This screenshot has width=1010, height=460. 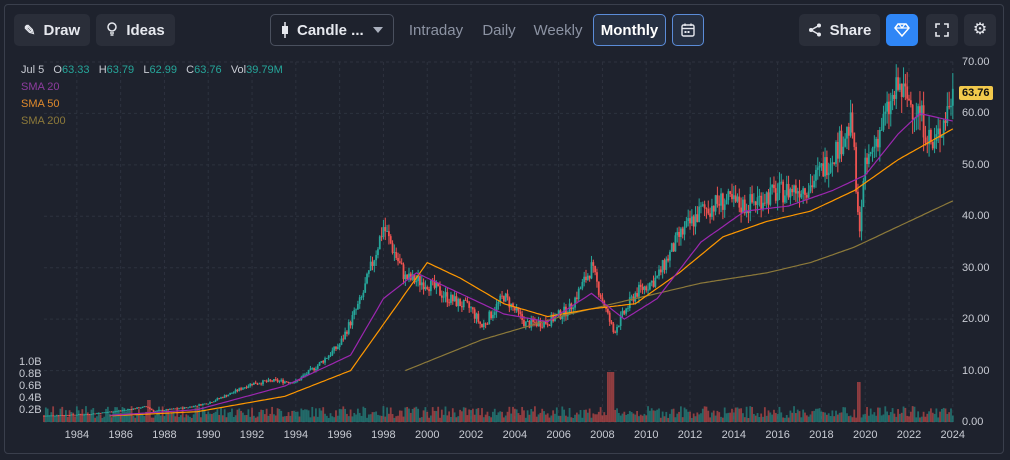 What do you see at coordinates (980, 30) in the screenshot?
I see `settings-button: ⚙` at bounding box center [980, 30].